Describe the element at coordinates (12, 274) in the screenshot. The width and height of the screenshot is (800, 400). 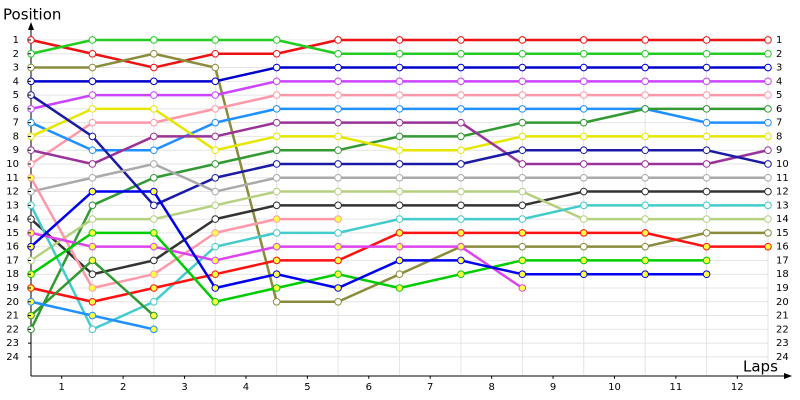
I see `y-tick-label: 18` at that location.